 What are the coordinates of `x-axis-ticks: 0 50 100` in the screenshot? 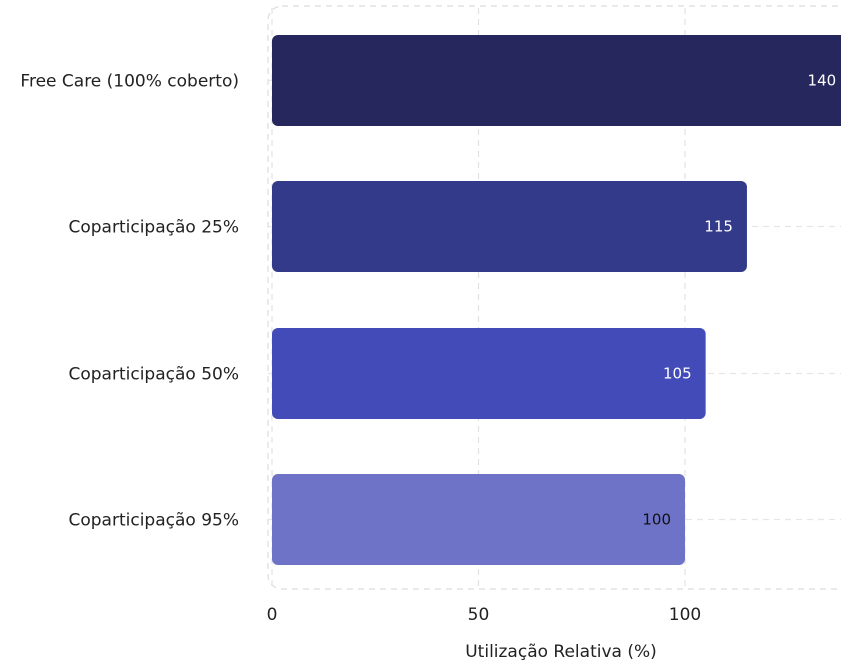 It's located at (484, 615).